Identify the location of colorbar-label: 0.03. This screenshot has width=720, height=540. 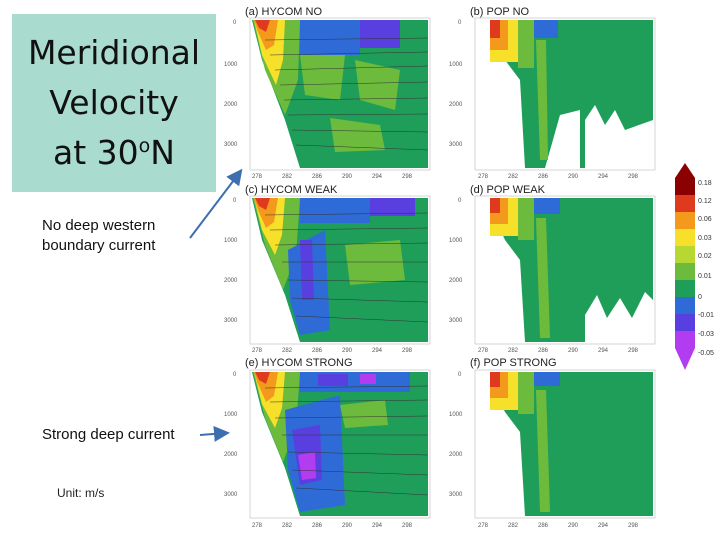
(705, 238).